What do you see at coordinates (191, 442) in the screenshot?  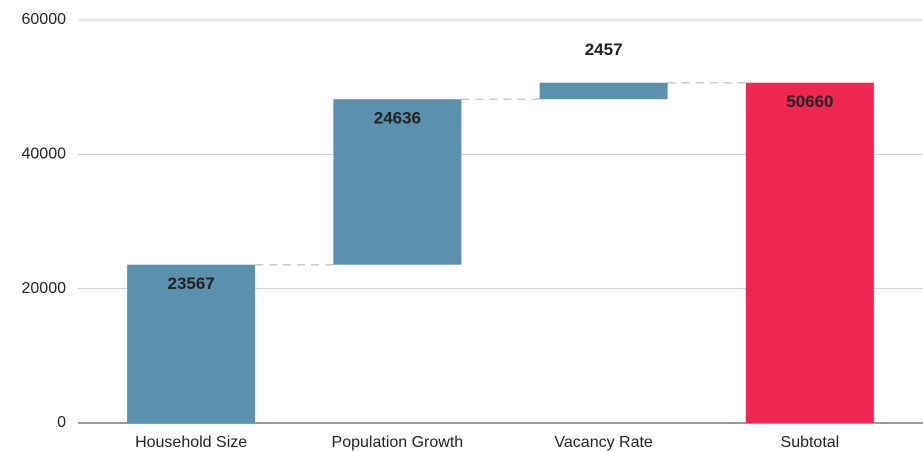 I see `x-tick-label: Household Size` at bounding box center [191, 442].